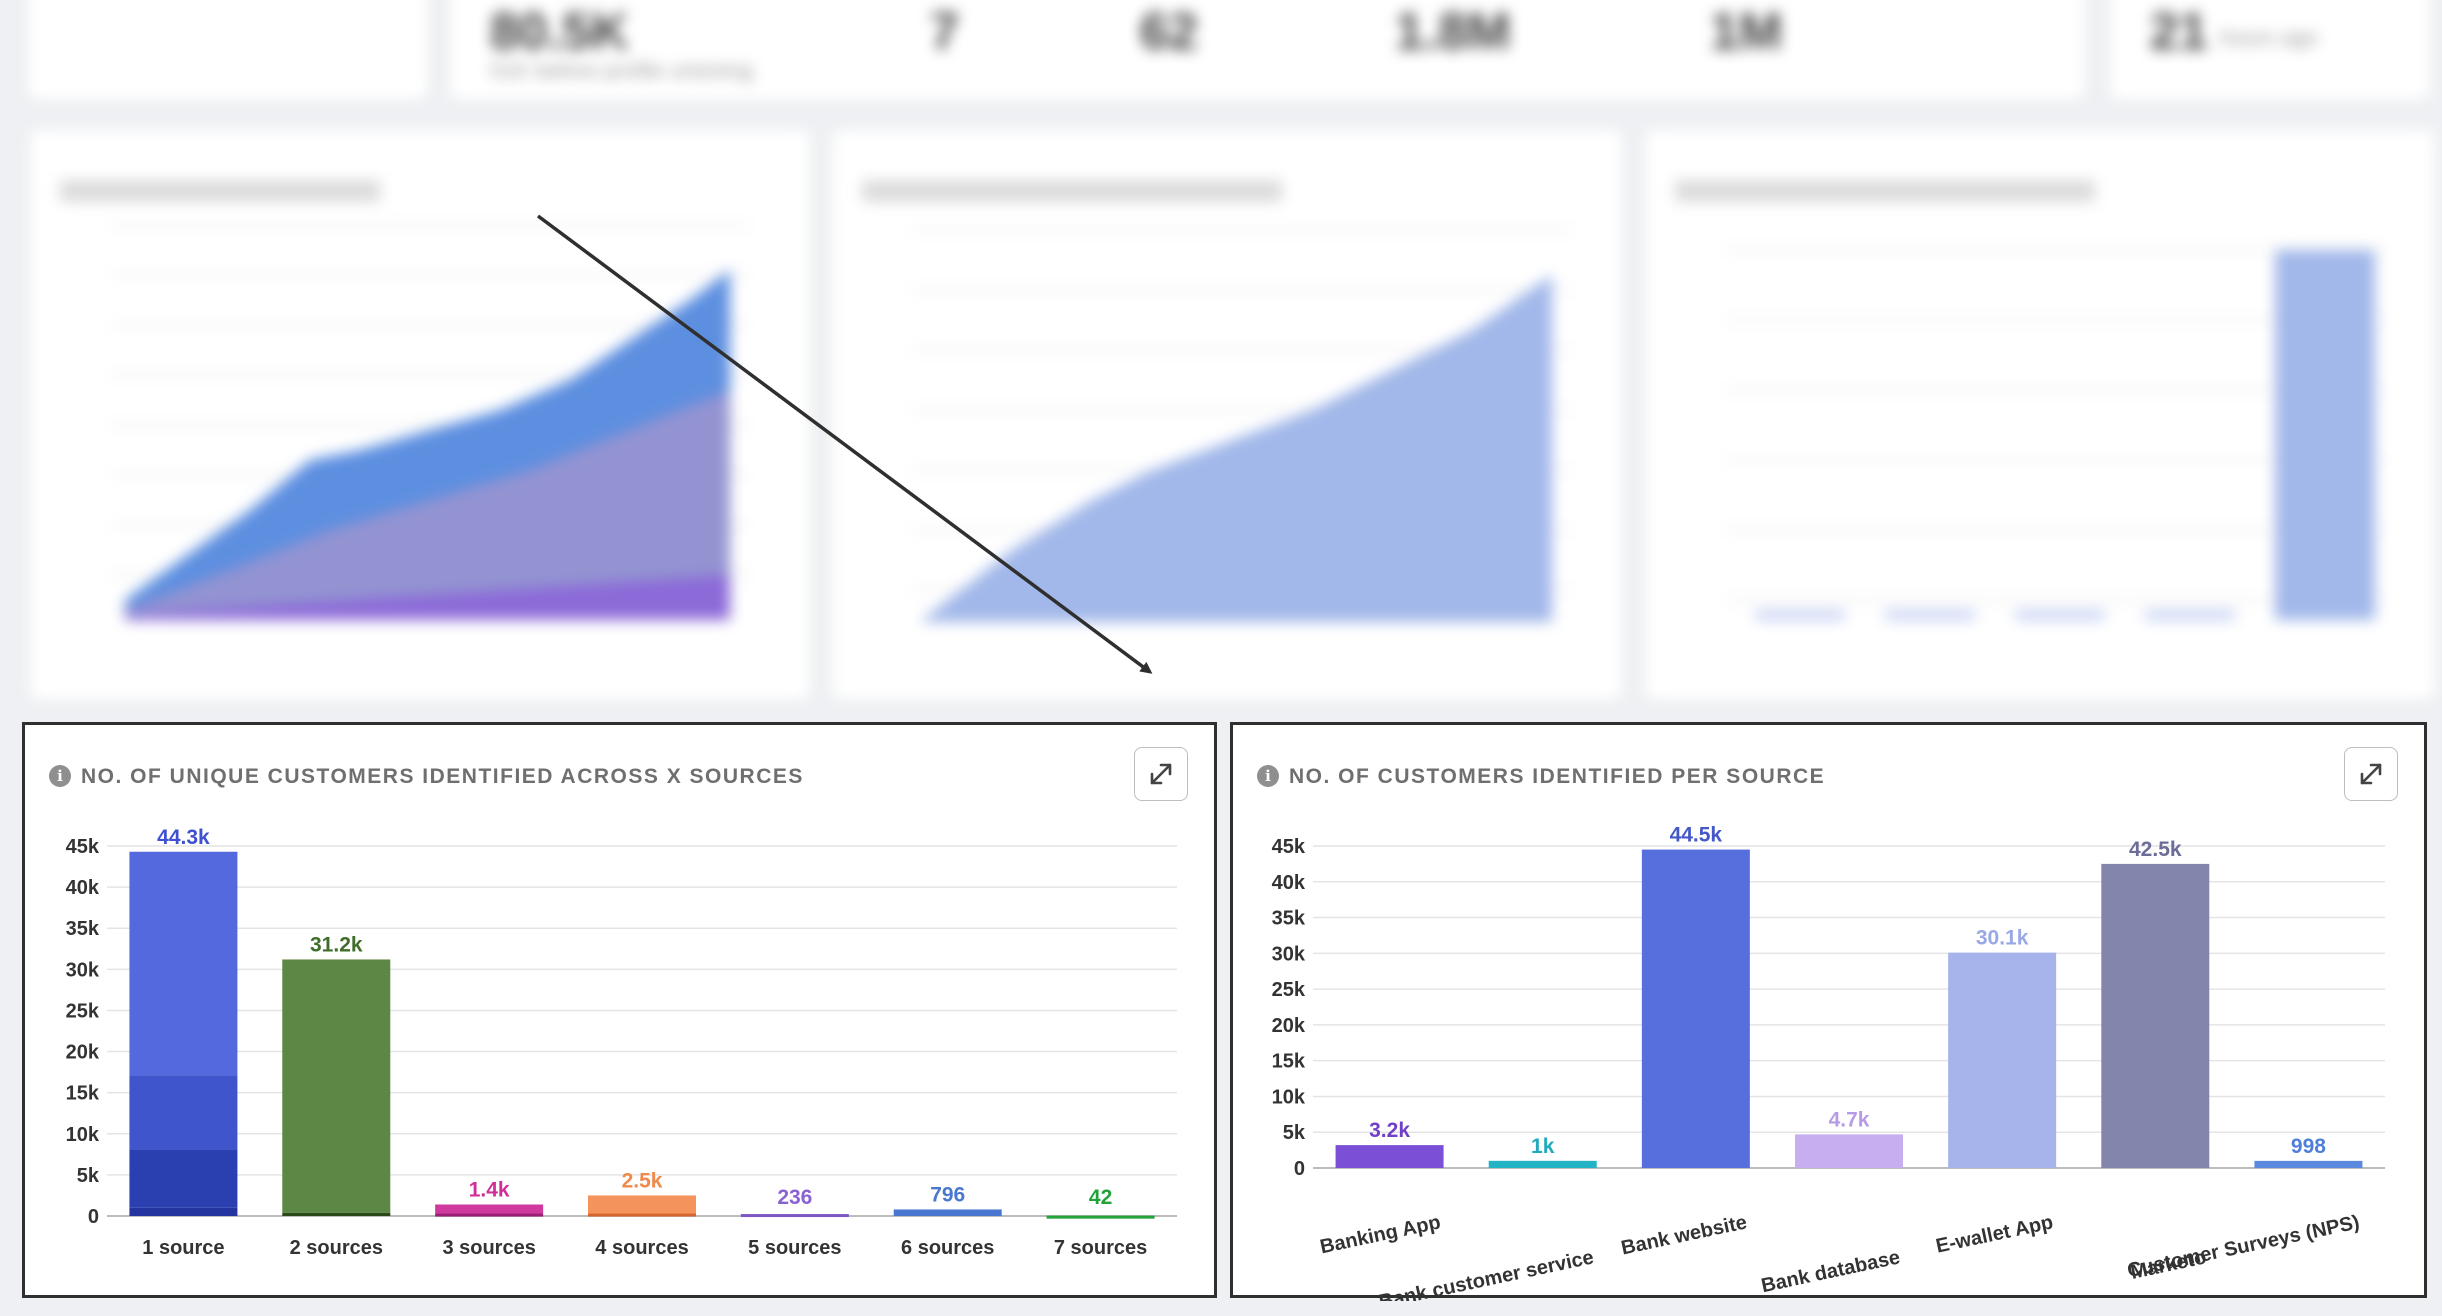 The image size is (2442, 1316). Describe the element at coordinates (2002, 938) in the screenshot. I see `data-label: 30.1k` at that location.